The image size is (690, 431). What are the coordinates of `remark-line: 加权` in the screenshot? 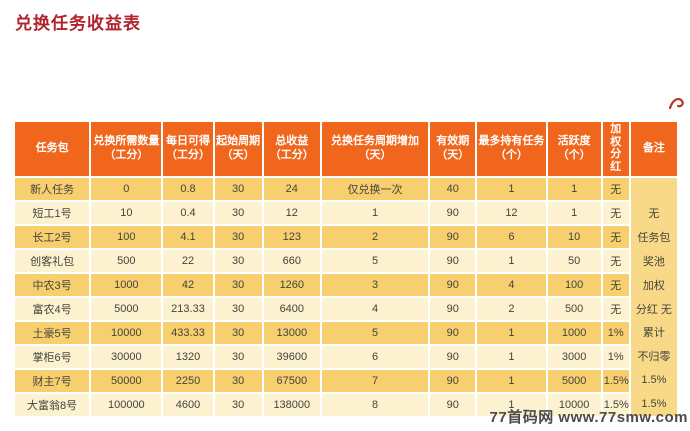 It's located at (653, 285).